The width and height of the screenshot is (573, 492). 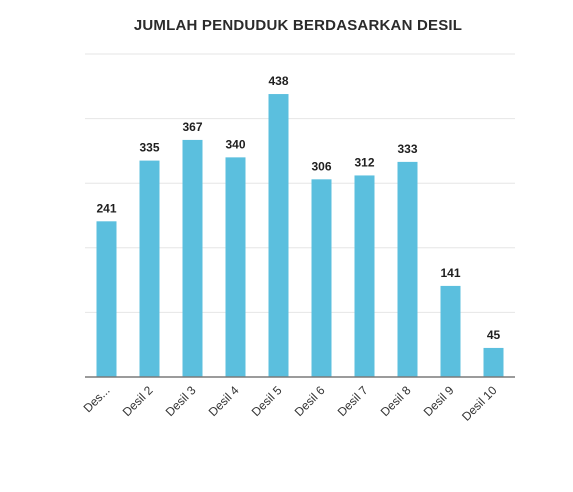 What do you see at coordinates (310, 401) in the screenshot?
I see `x-tick-label: Desil 6` at bounding box center [310, 401].